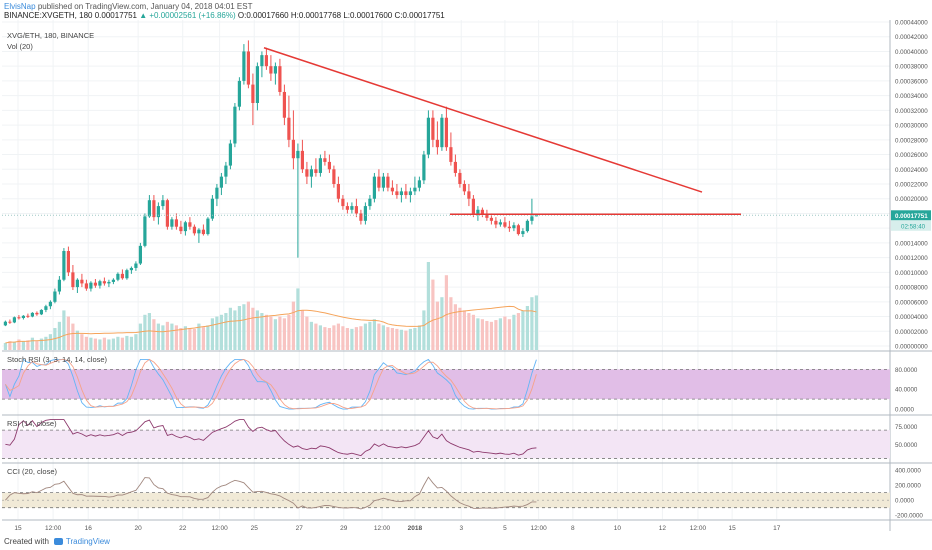  What do you see at coordinates (911, 81) in the screenshot?
I see `price-axis-label: 0.00036000` at bounding box center [911, 81].